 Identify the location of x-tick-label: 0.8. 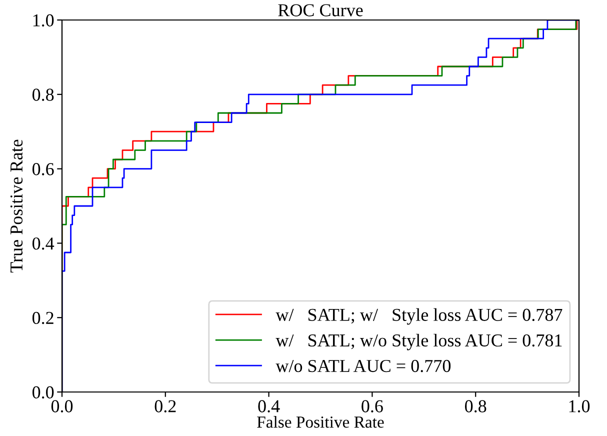
(475, 406).